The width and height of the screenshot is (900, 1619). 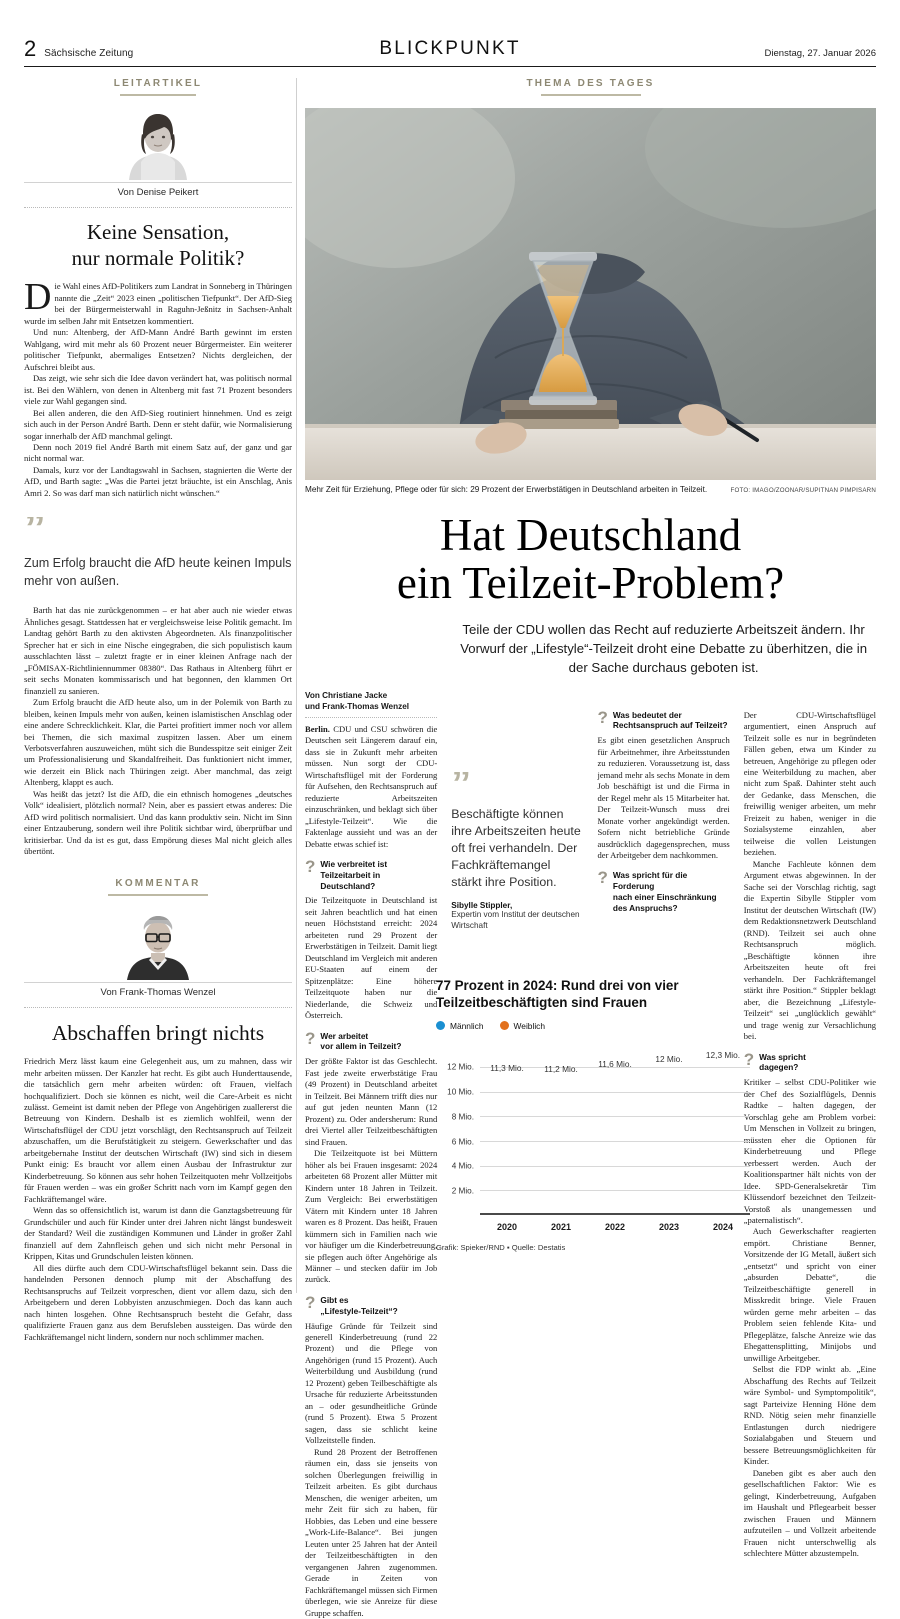 I want to click on x-tick-label: 2023, so click(x=669, y=1226).